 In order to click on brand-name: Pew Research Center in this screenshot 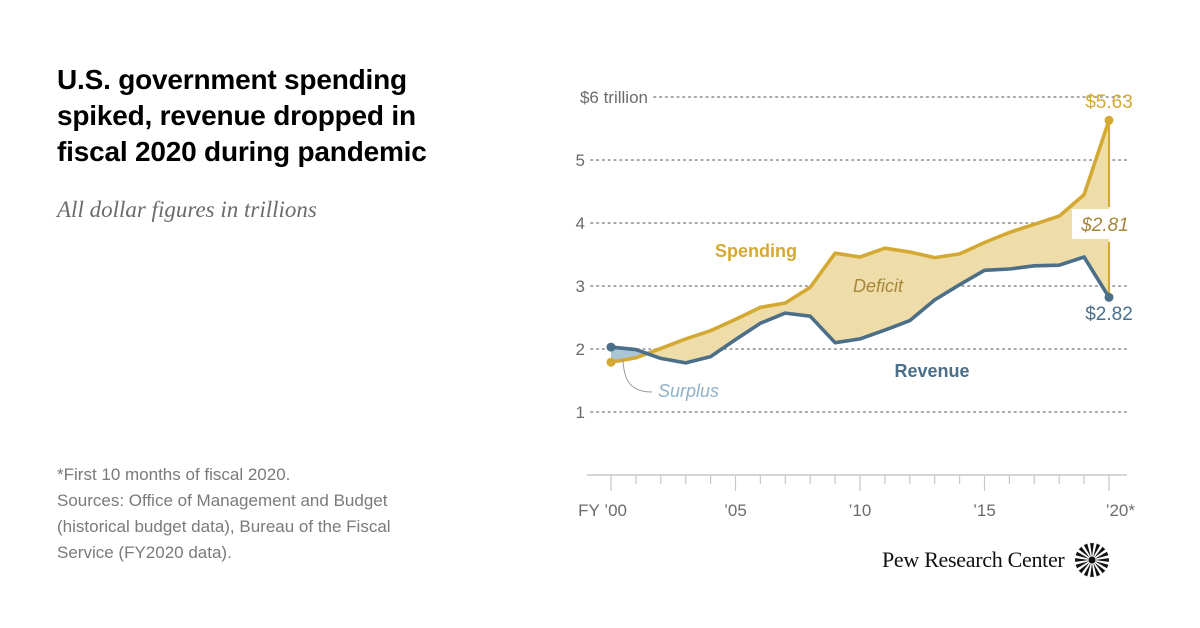, I will do `click(973, 559)`.